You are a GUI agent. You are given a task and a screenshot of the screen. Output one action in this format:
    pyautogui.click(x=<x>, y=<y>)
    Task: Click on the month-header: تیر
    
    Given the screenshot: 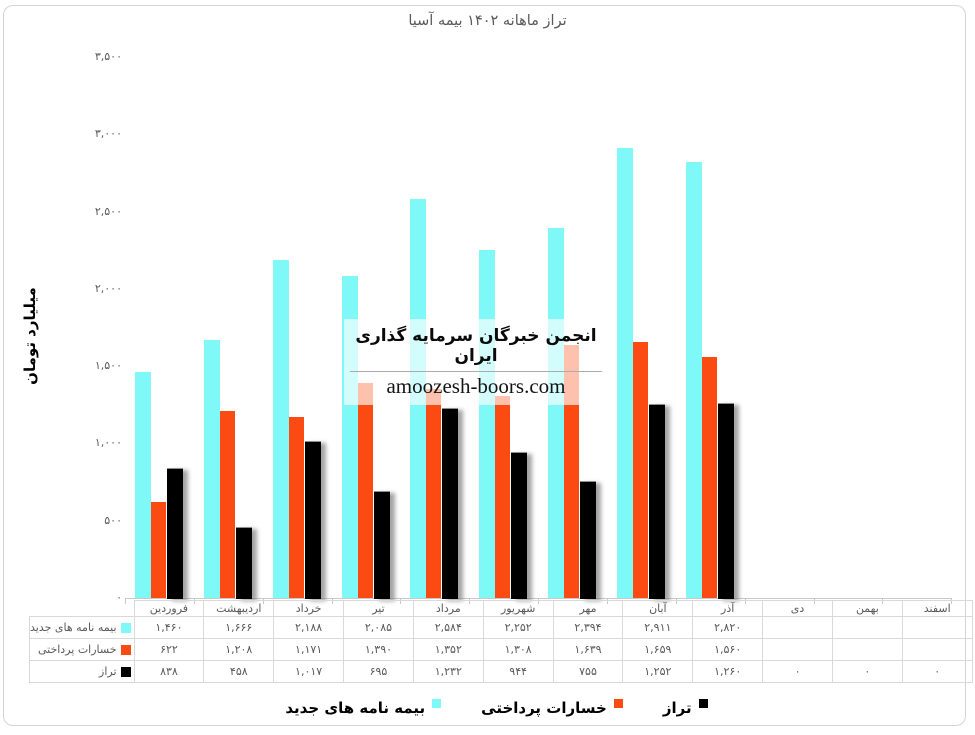 What is the action you would take?
    pyautogui.click(x=378, y=608)
    